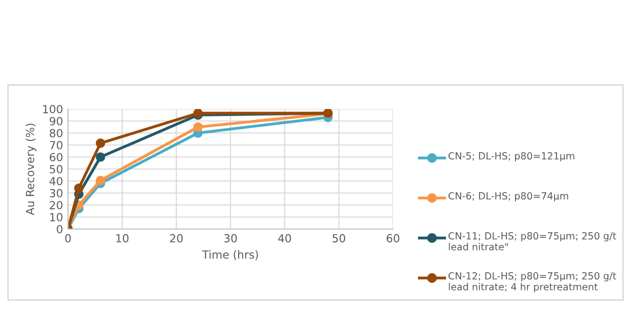 The image size is (631, 330). I want to click on x-tick-label: 40, so click(284, 238).